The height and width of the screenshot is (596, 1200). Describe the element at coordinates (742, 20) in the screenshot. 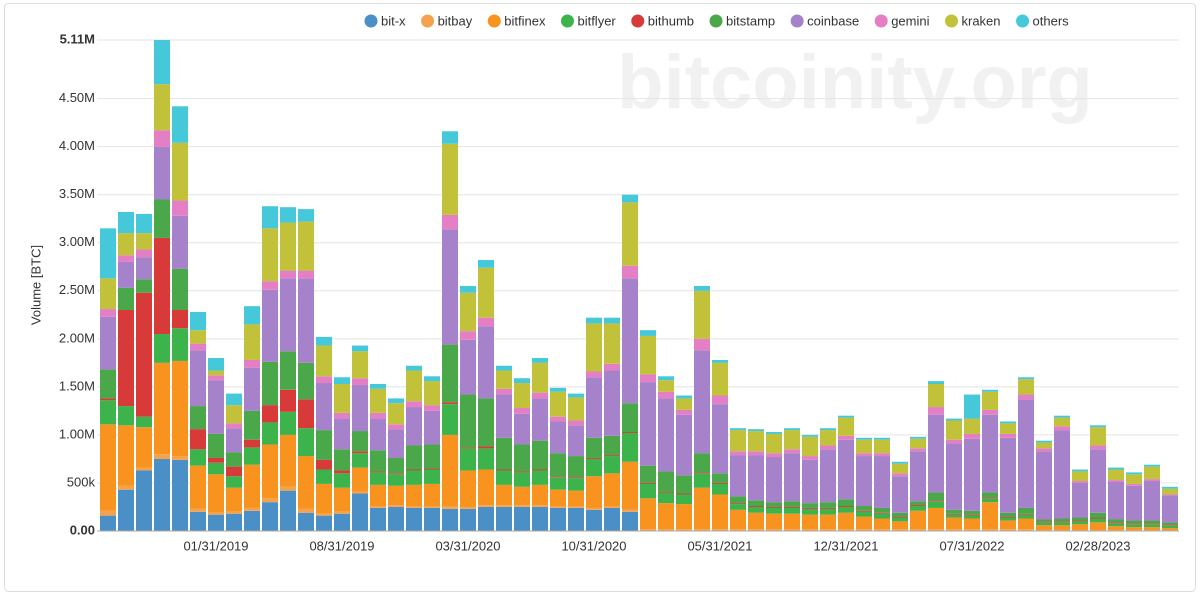

I see `legend-item: bitstamp` at that location.